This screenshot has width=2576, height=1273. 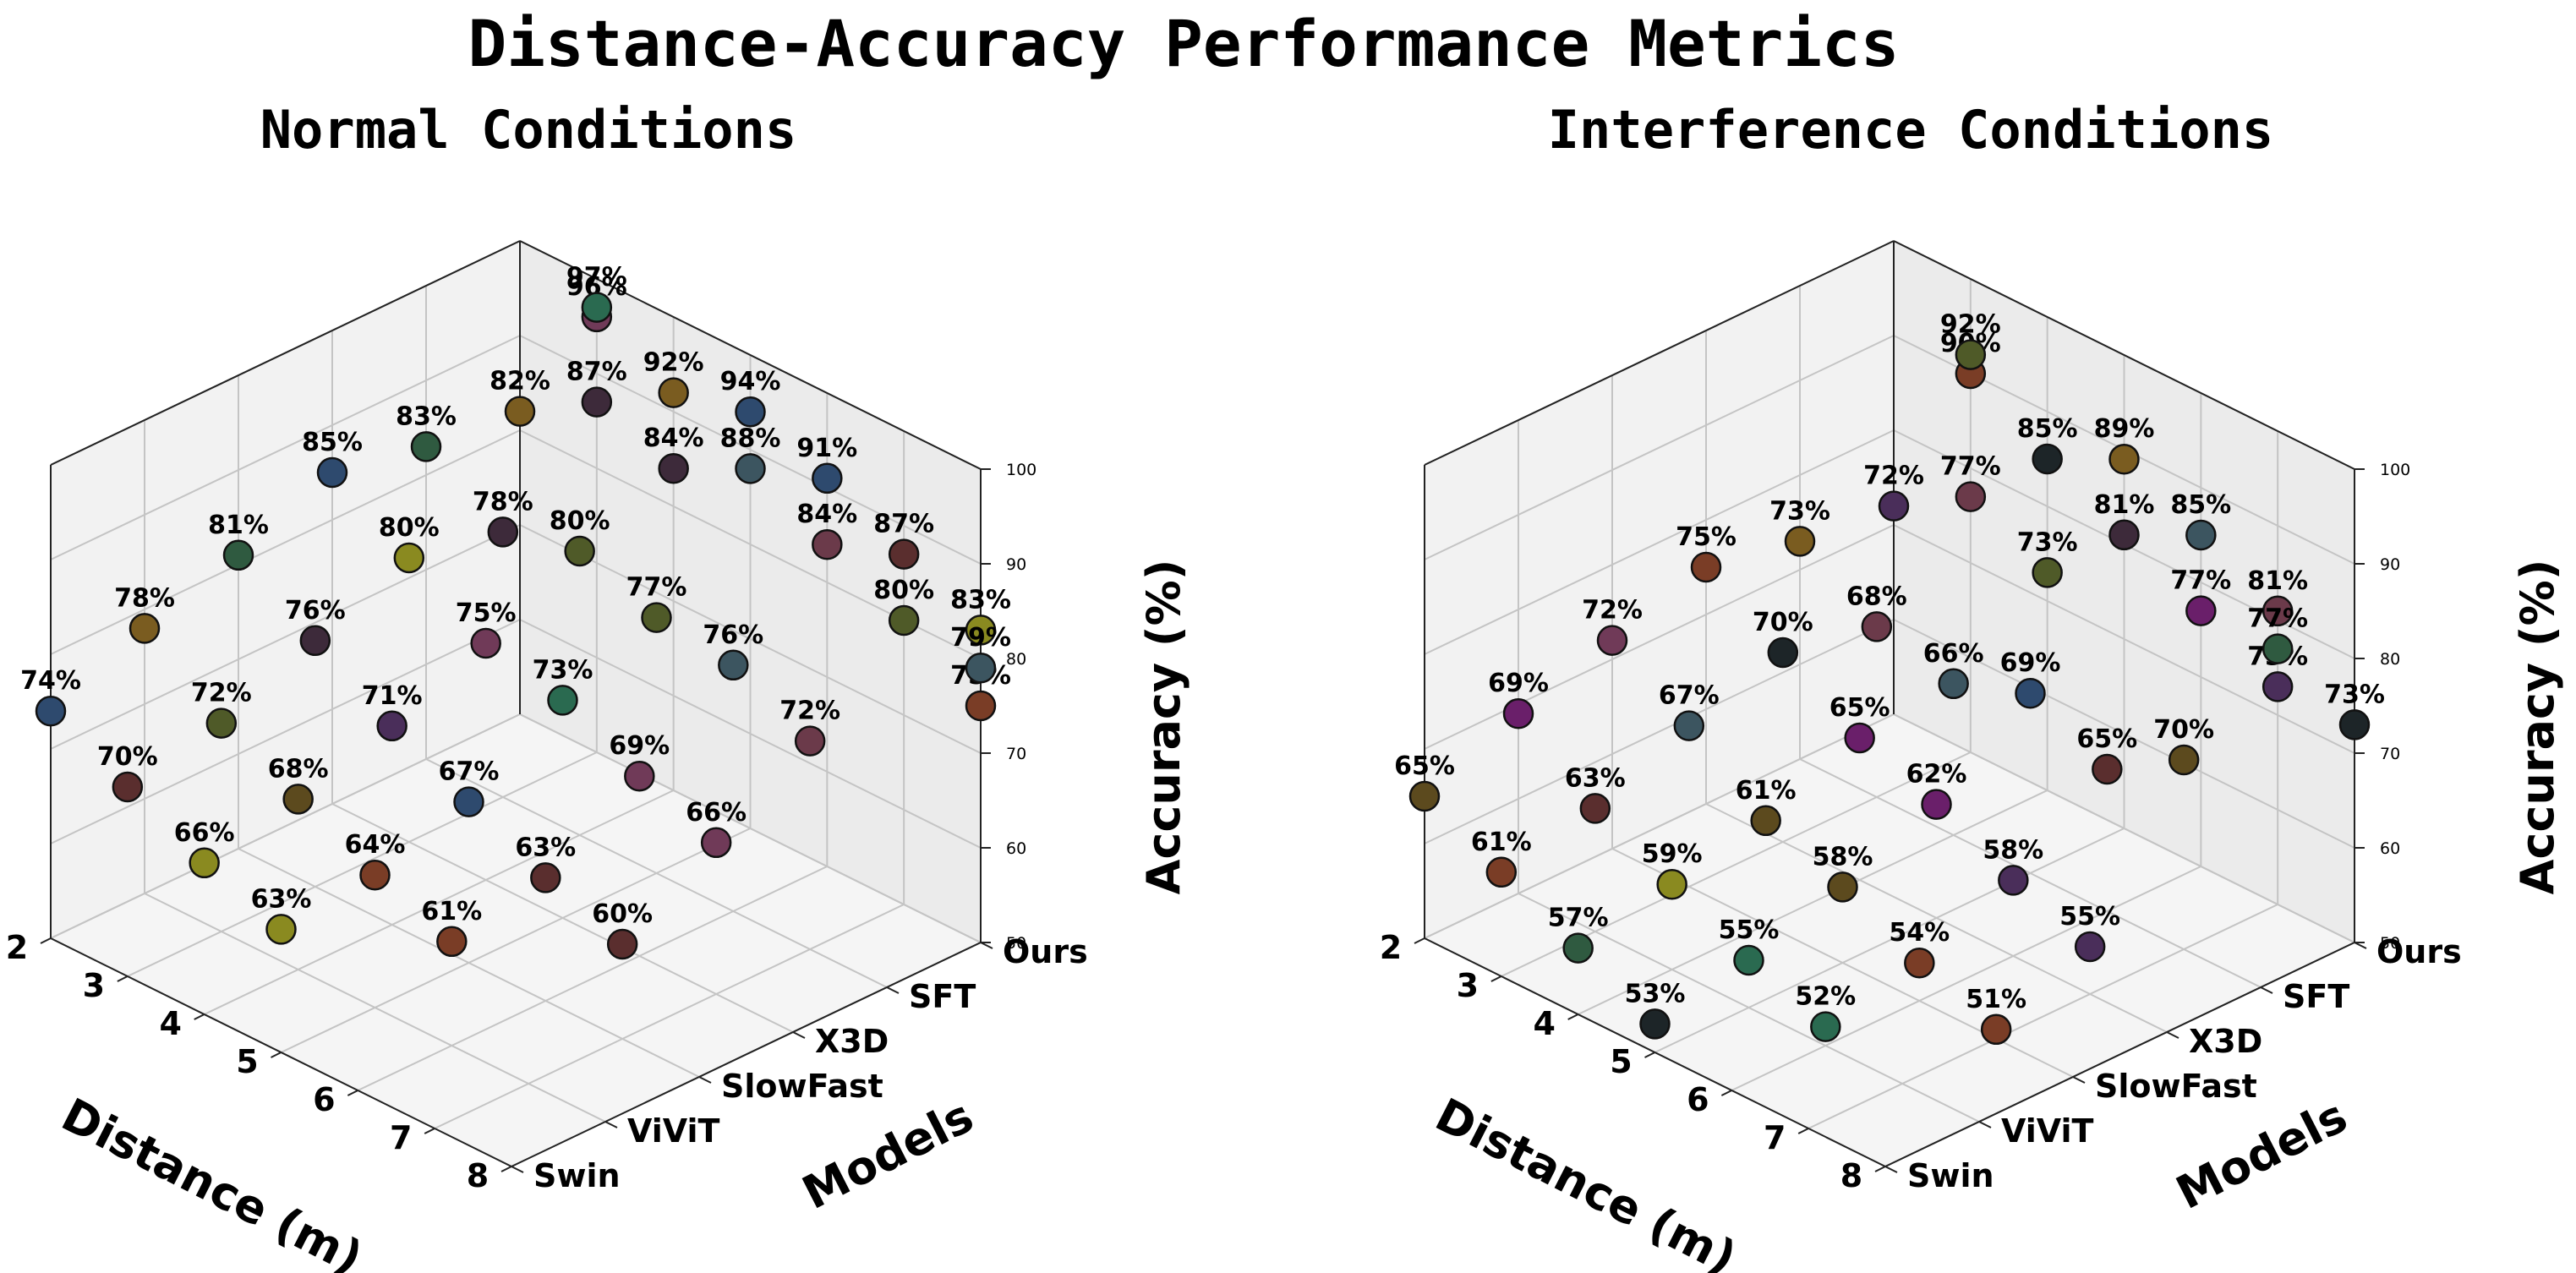 I want to click on back-pane, so click(x=1659, y=589).